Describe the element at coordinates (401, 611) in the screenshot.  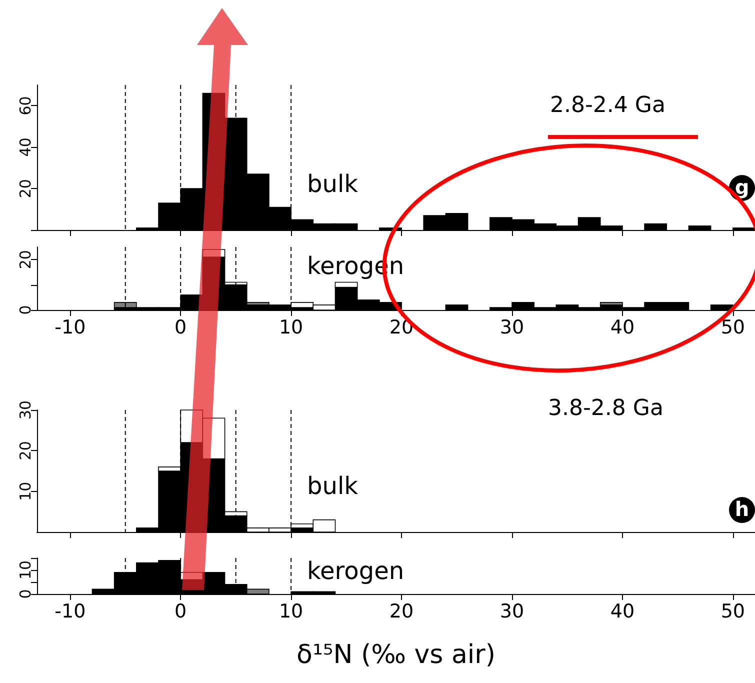
I see `x-tick-label: 20` at that location.